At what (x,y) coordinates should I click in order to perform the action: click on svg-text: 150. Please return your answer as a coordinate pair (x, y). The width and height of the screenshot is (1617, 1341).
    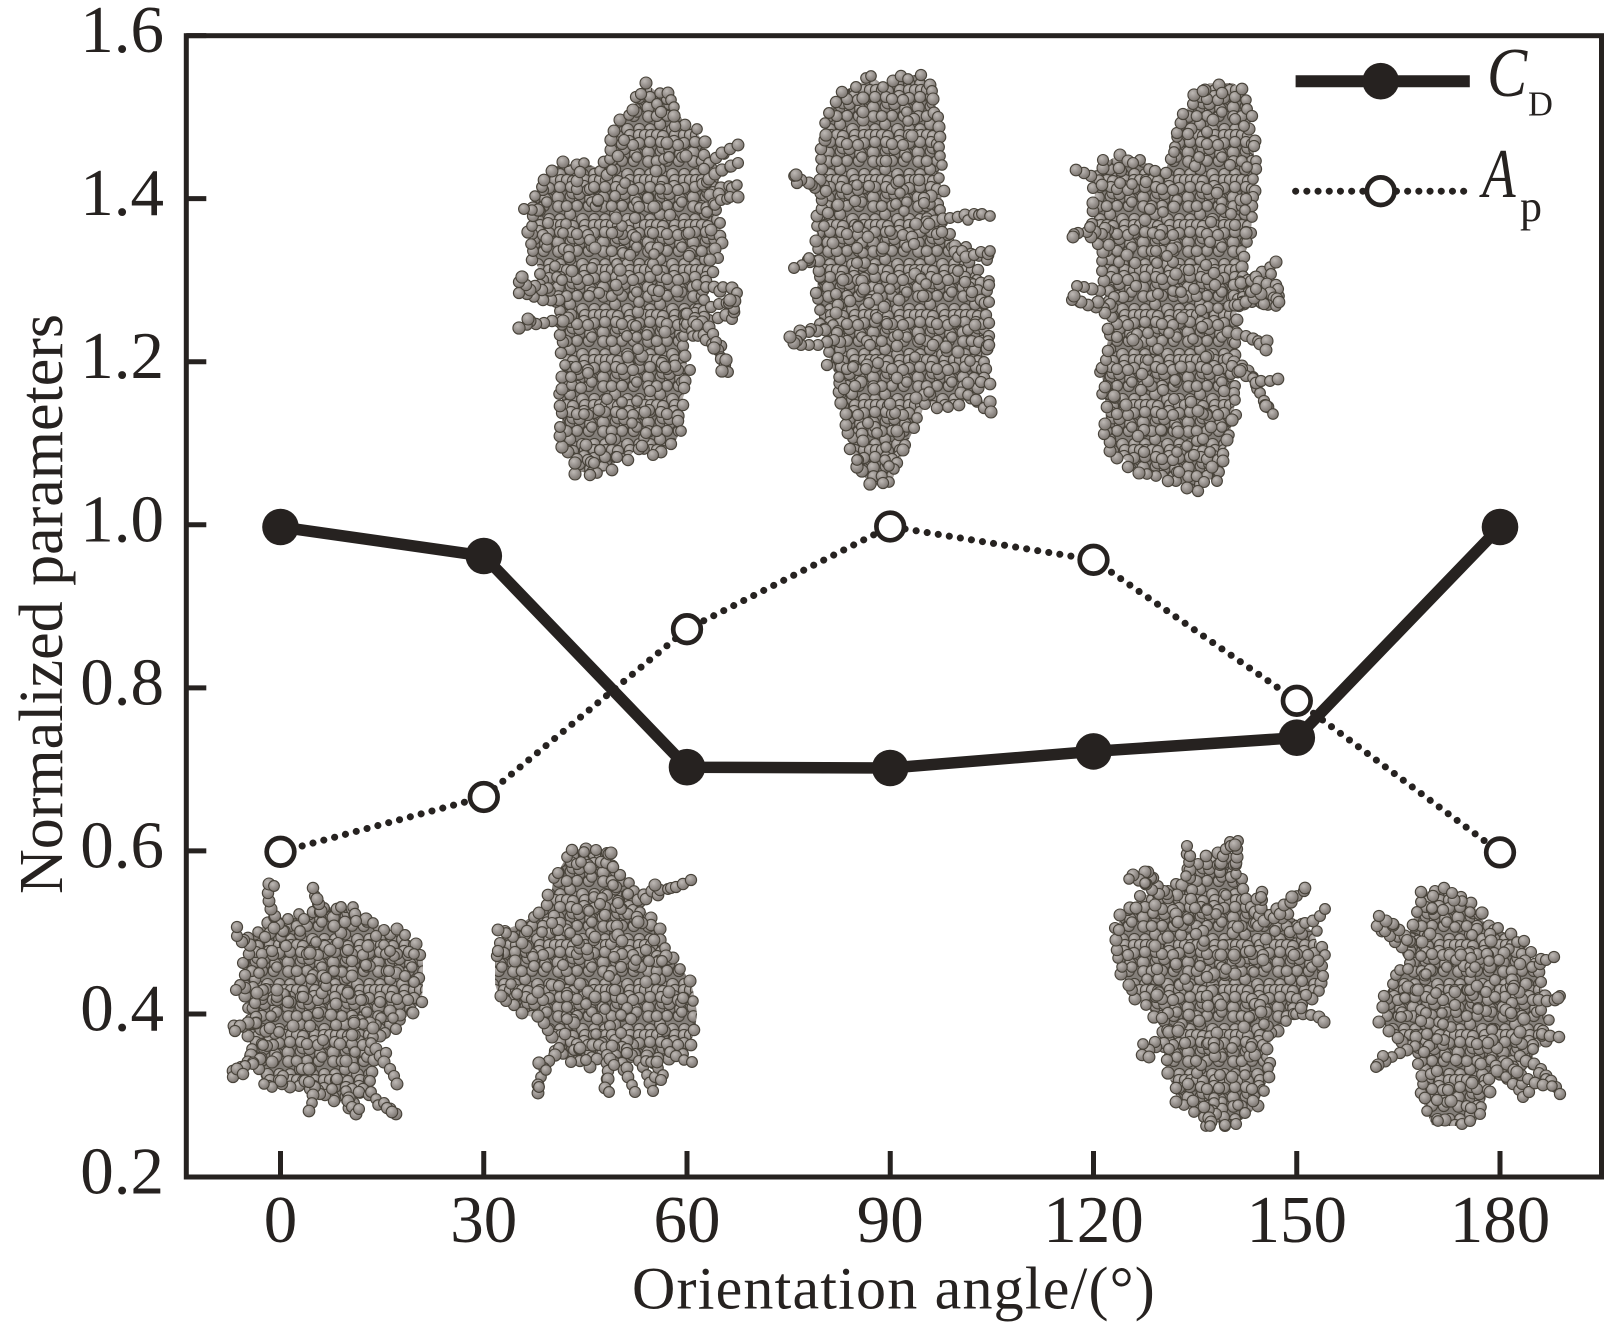
    Looking at the image, I should click on (1297, 1220).